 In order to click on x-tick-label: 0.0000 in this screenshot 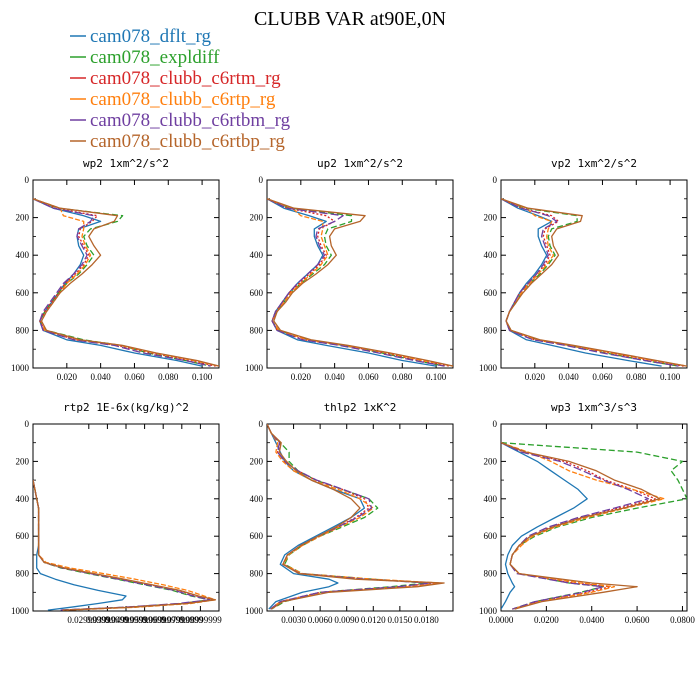, I will do `click(501, 620)`.